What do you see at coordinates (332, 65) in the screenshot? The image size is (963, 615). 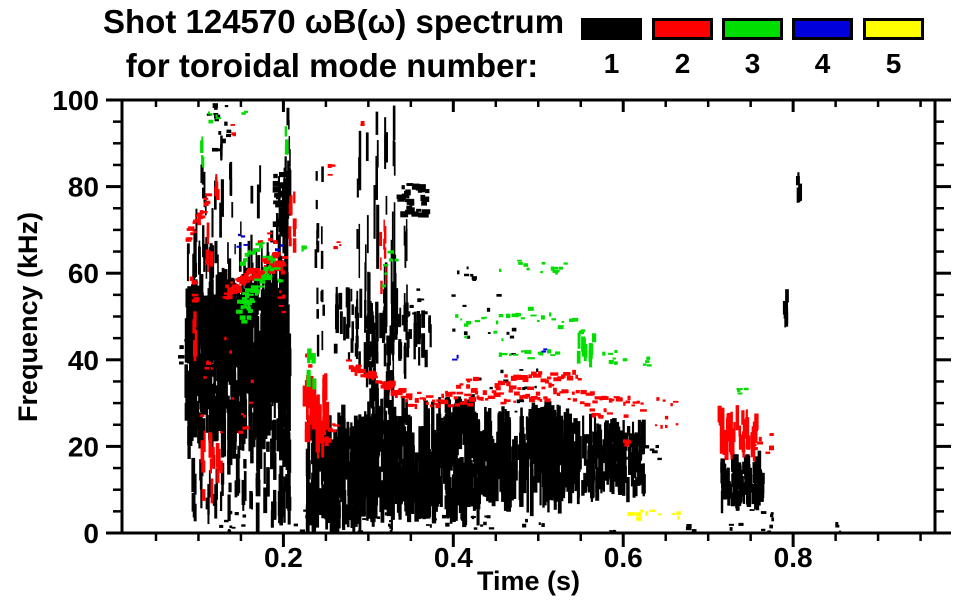 I see `chart-title-line2: for toroidal mode number:` at bounding box center [332, 65].